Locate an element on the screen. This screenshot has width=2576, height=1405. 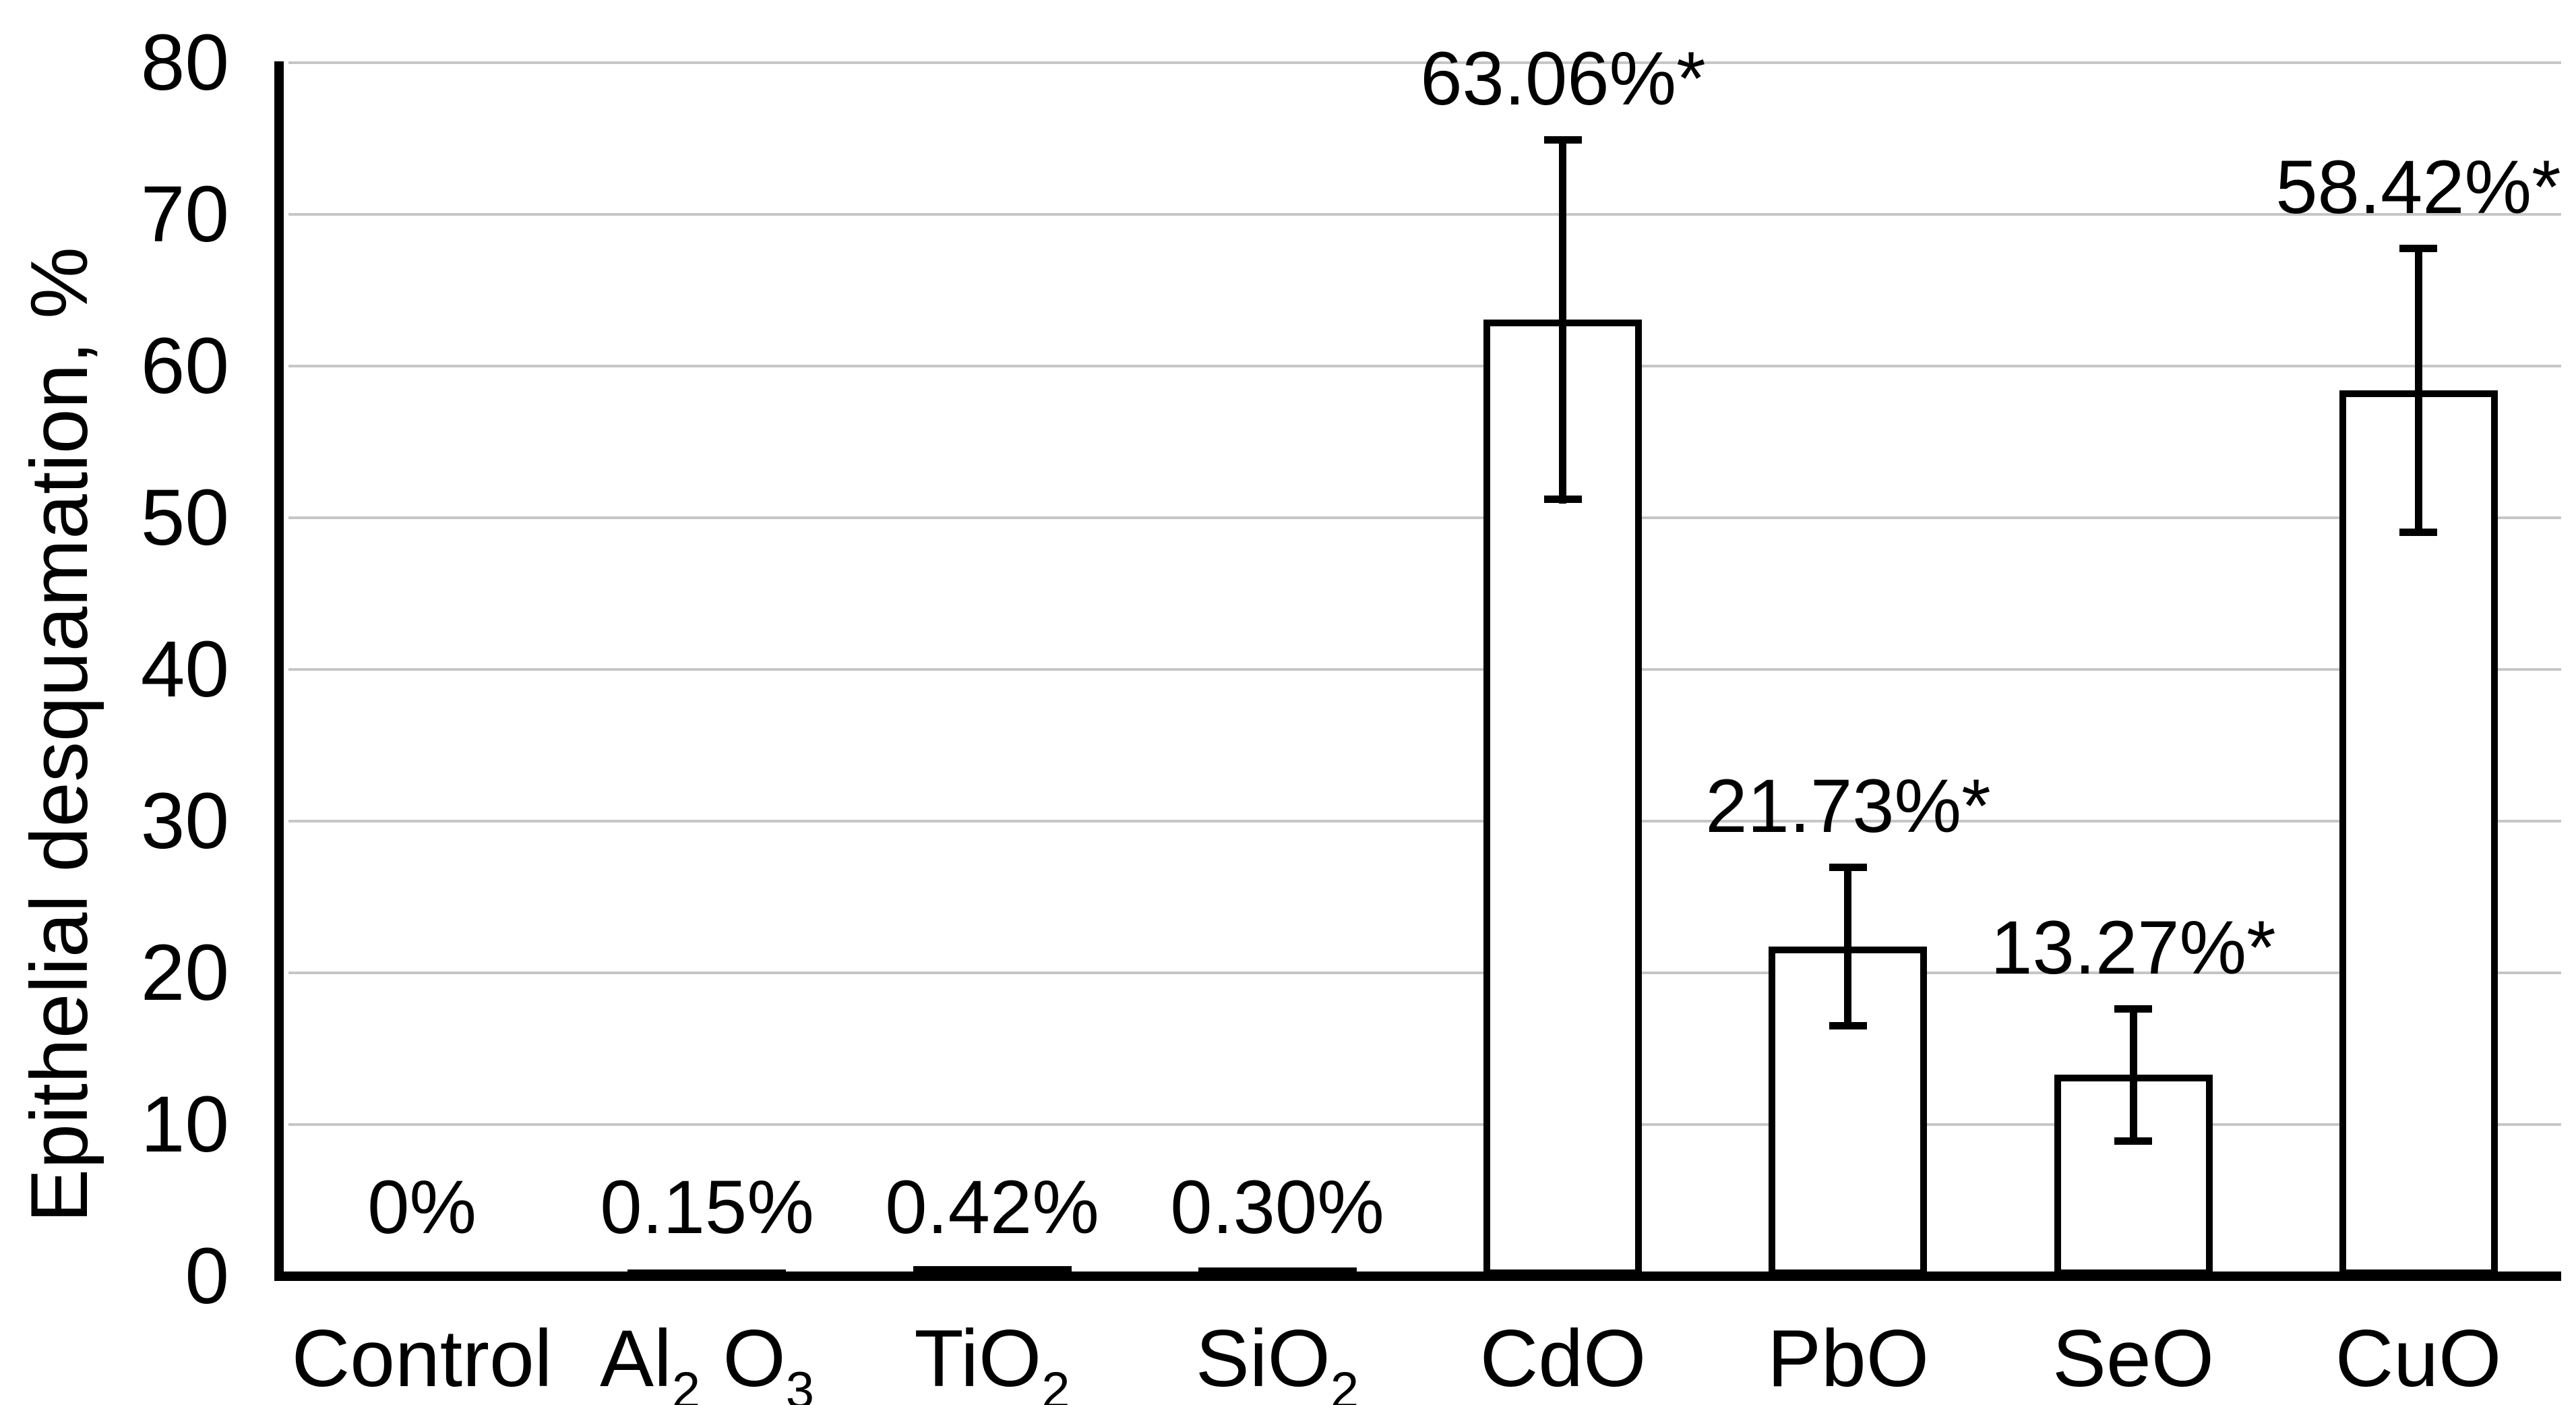
data-label-control: 0% is located at coordinates (422, 1207).